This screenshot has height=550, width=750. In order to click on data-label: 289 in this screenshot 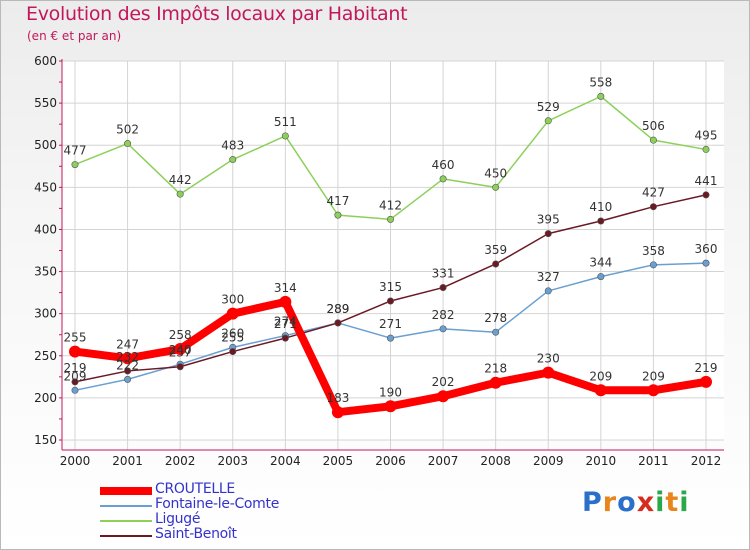, I will do `click(337, 309)`.